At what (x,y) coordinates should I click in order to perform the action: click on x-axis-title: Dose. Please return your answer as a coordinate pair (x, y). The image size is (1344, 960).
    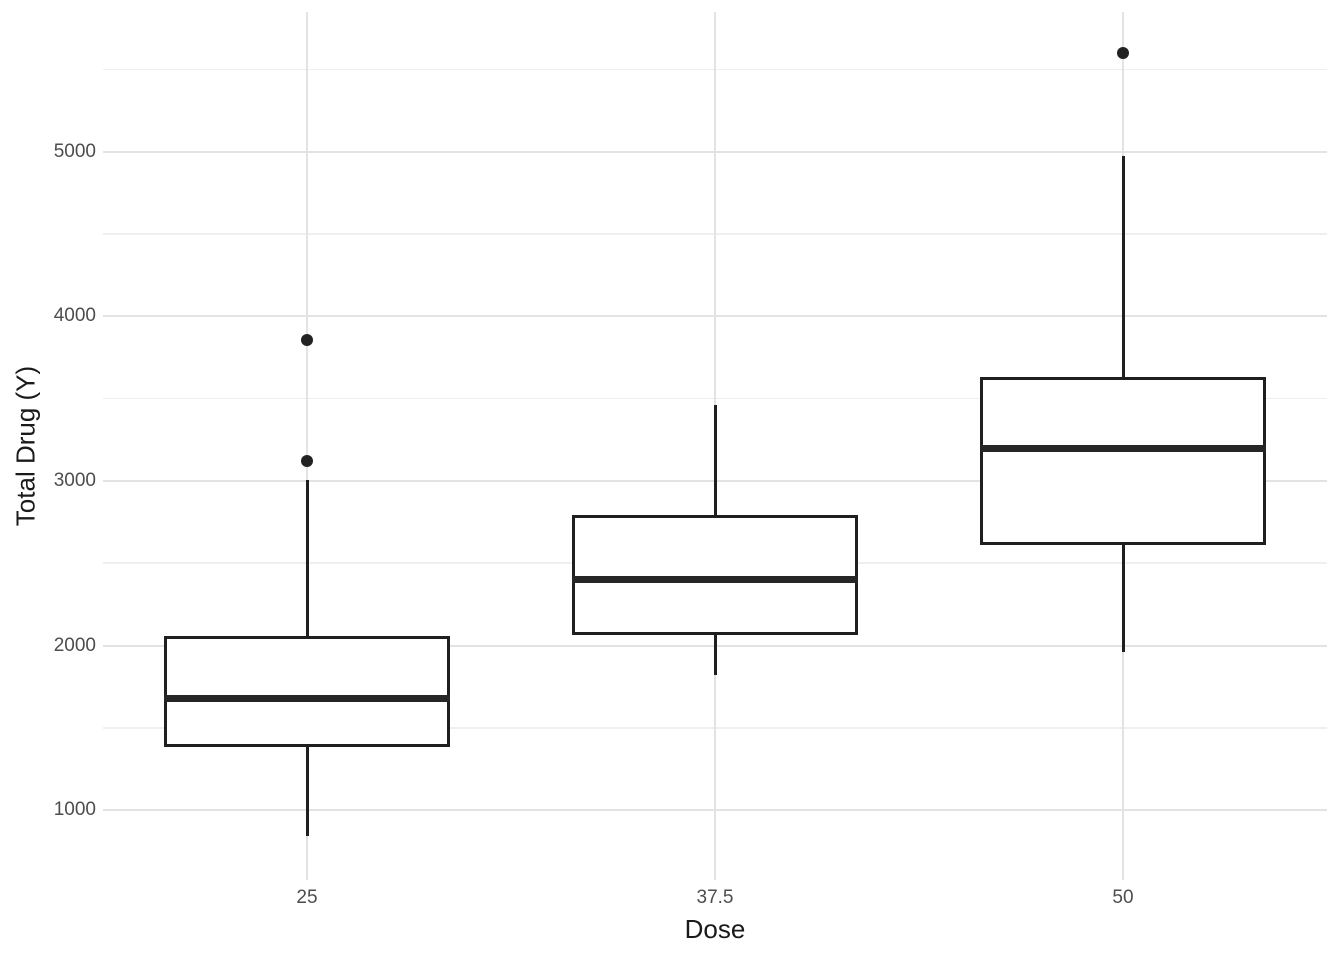
    Looking at the image, I should click on (715, 929).